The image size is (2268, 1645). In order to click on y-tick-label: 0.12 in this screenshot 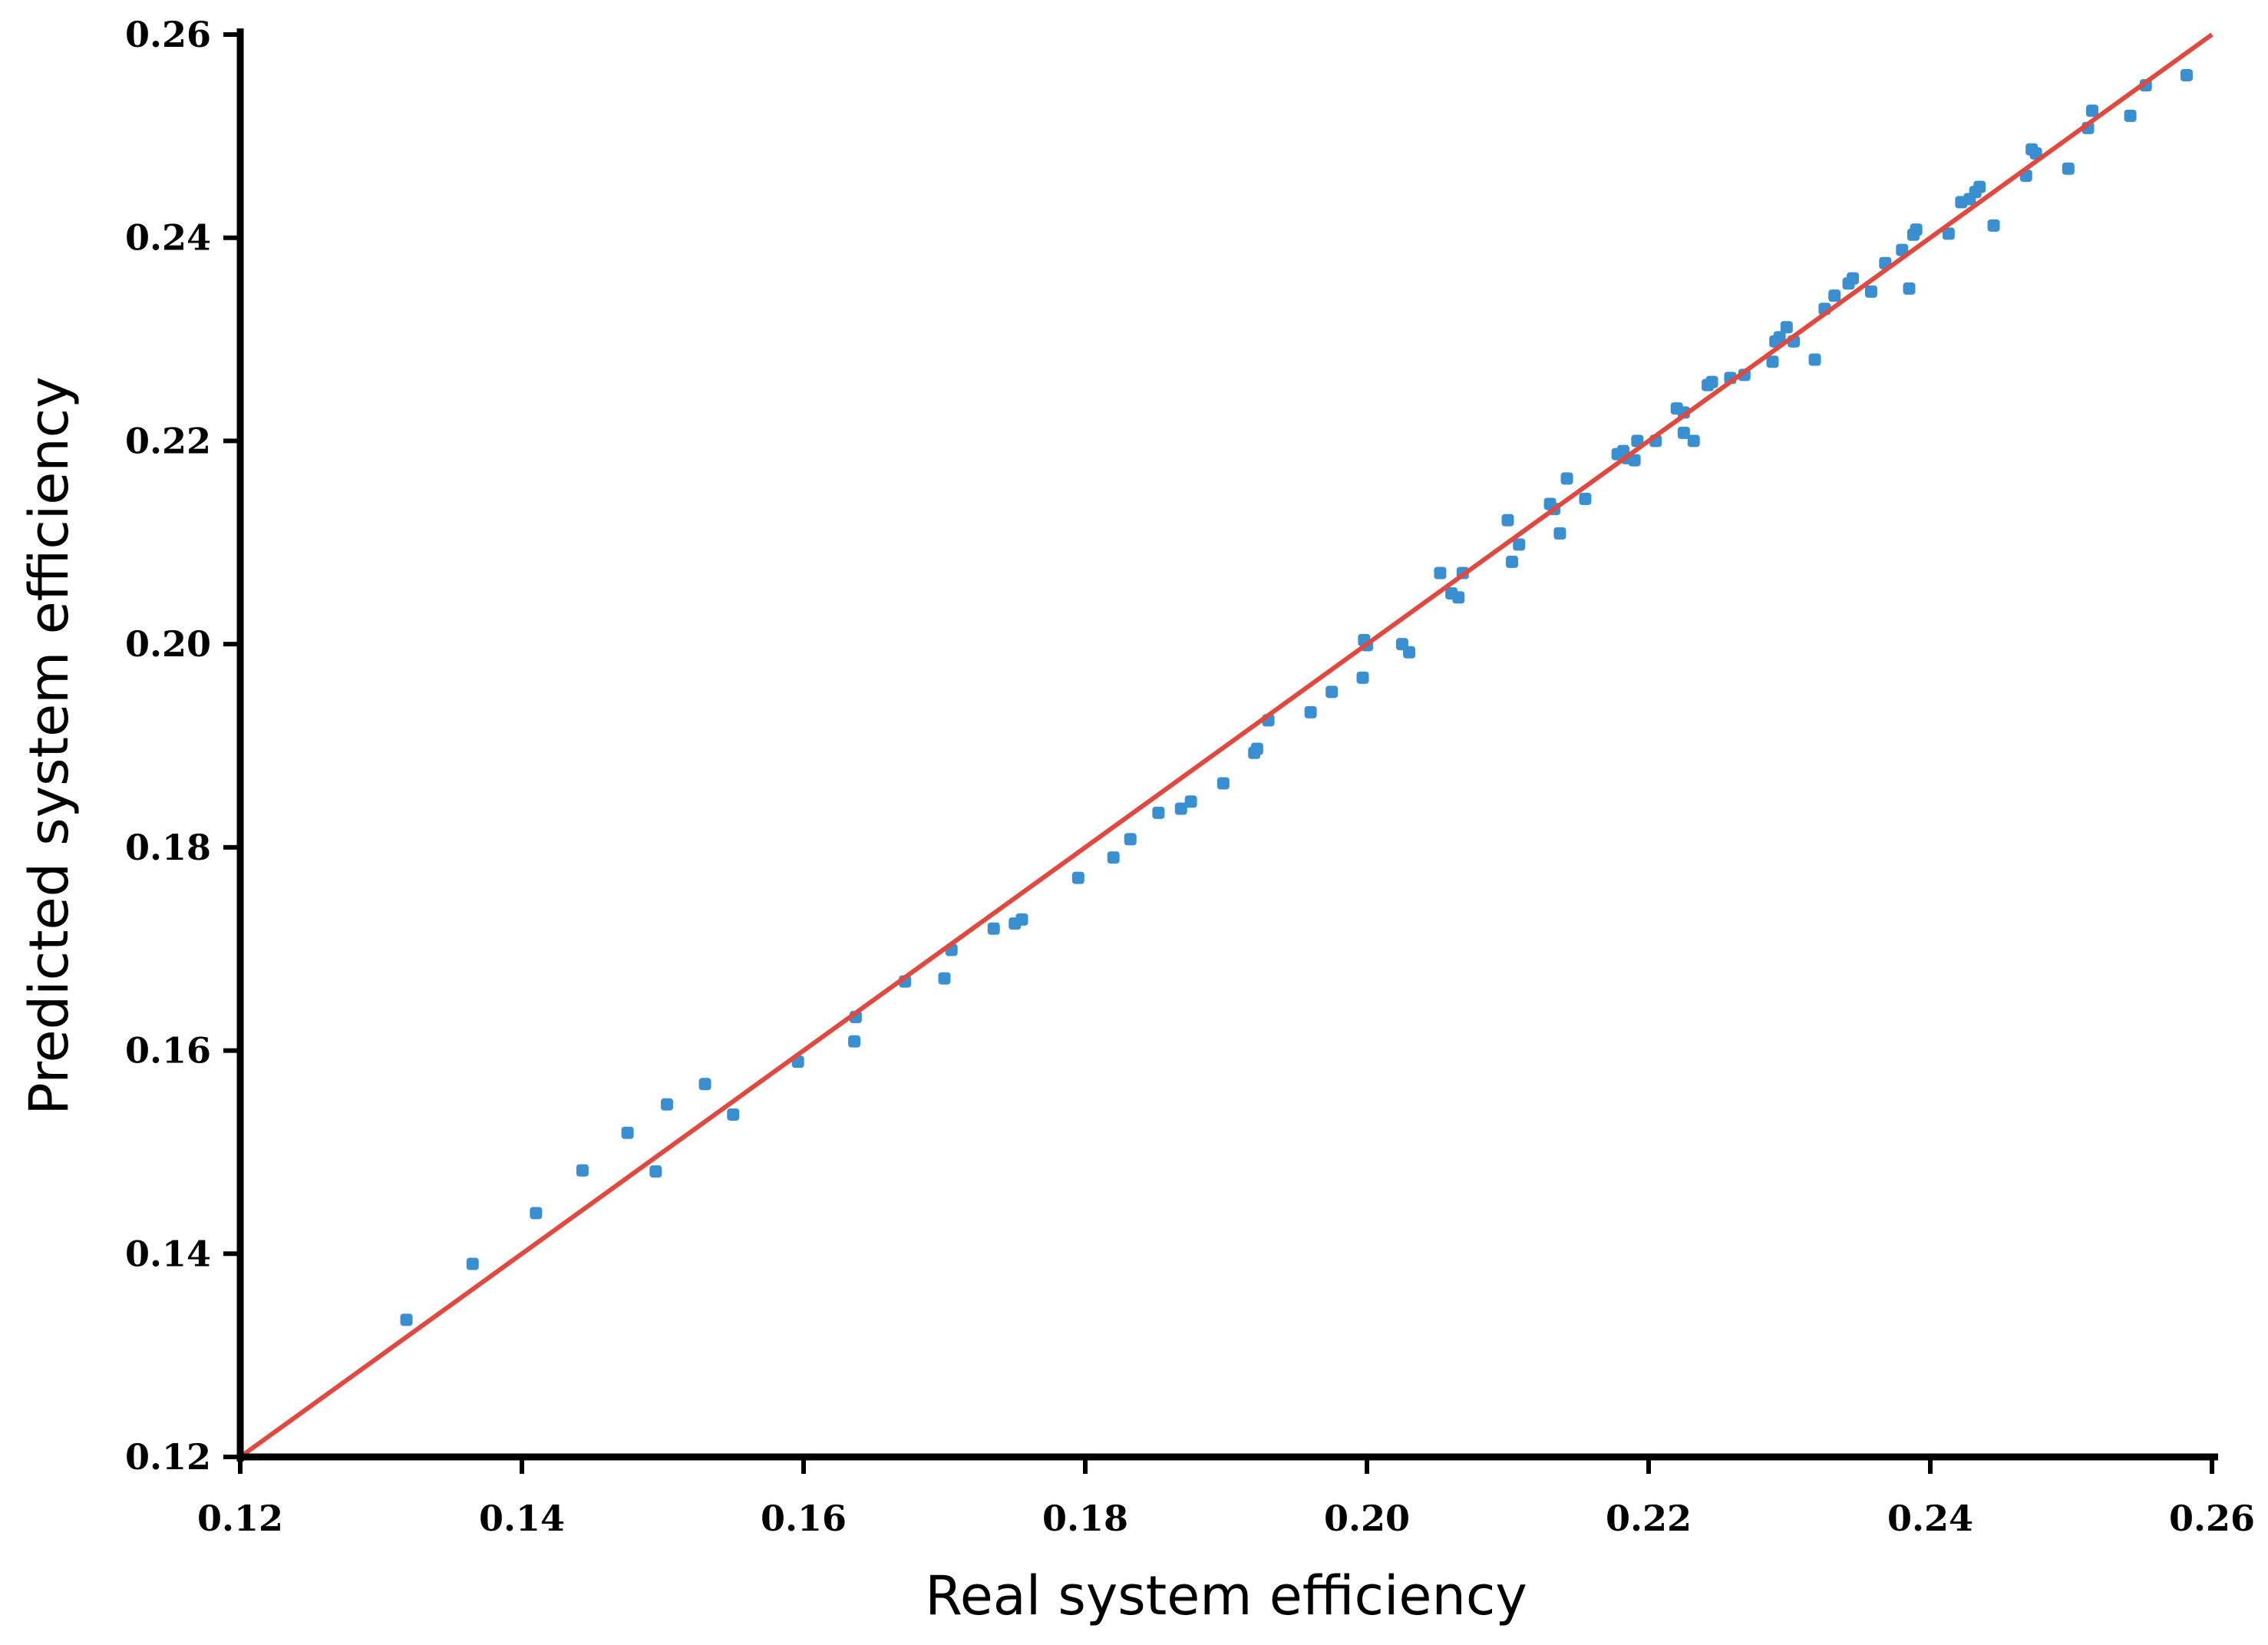, I will do `click(168, 1457)`.